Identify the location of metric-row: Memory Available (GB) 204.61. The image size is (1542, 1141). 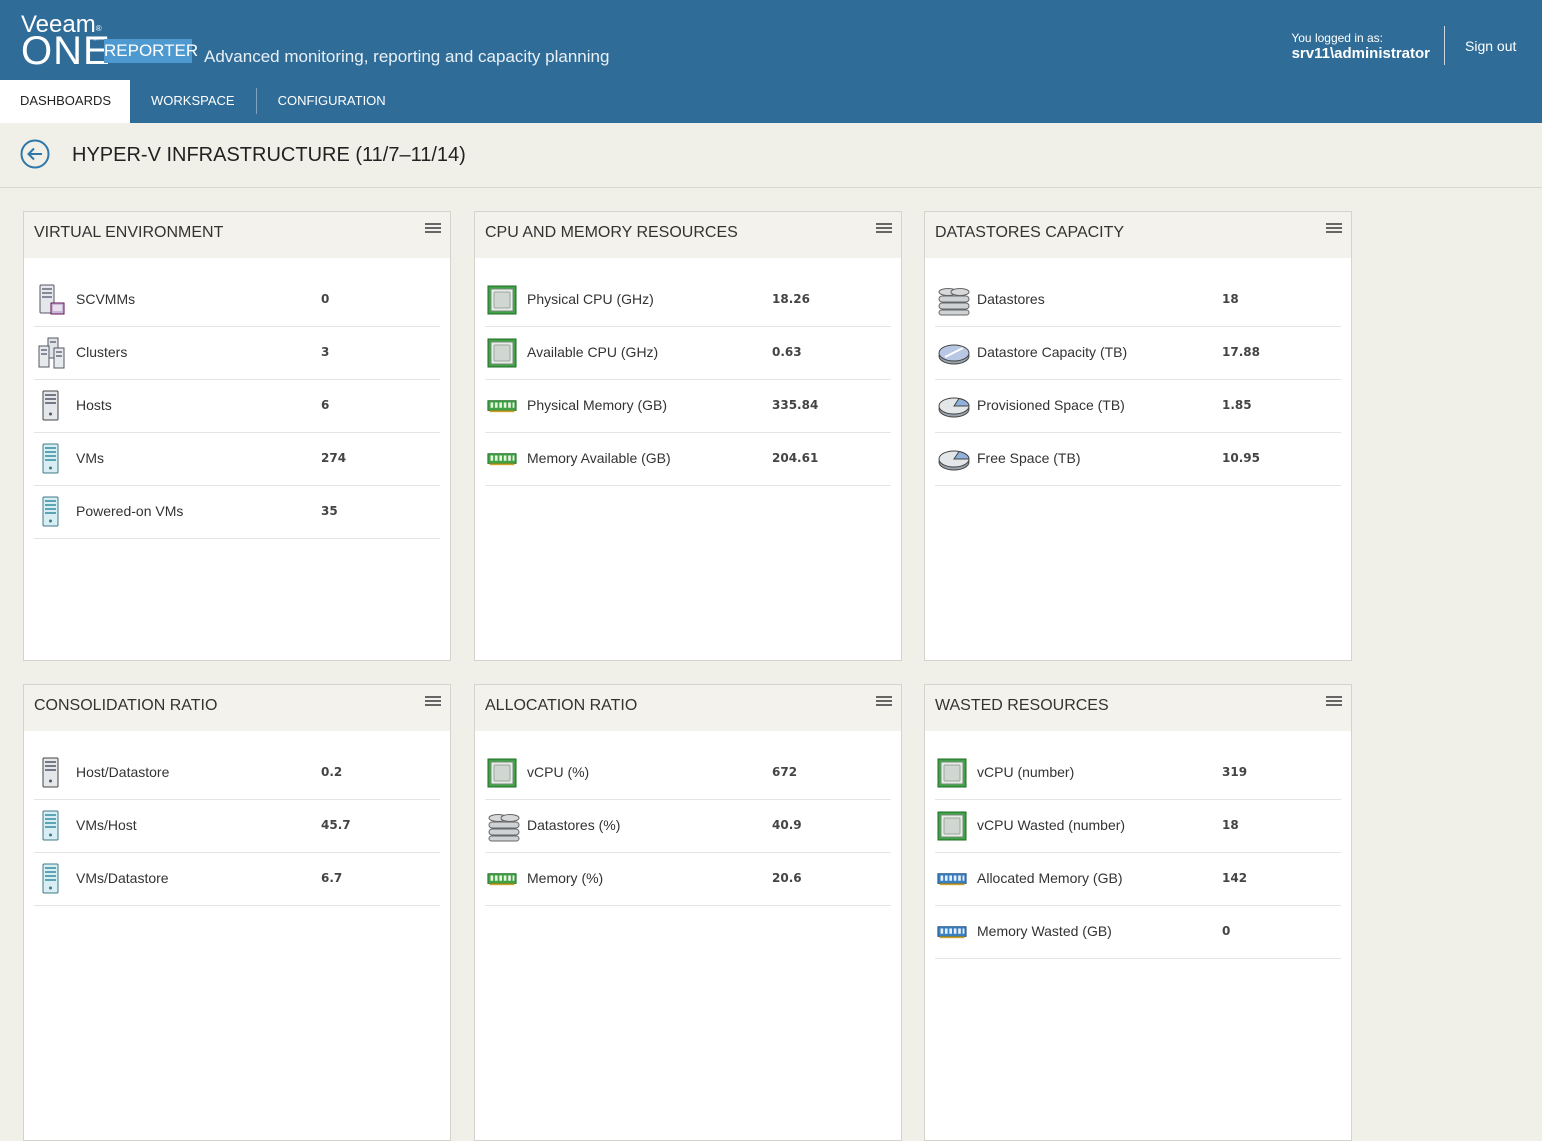
(688, 459).